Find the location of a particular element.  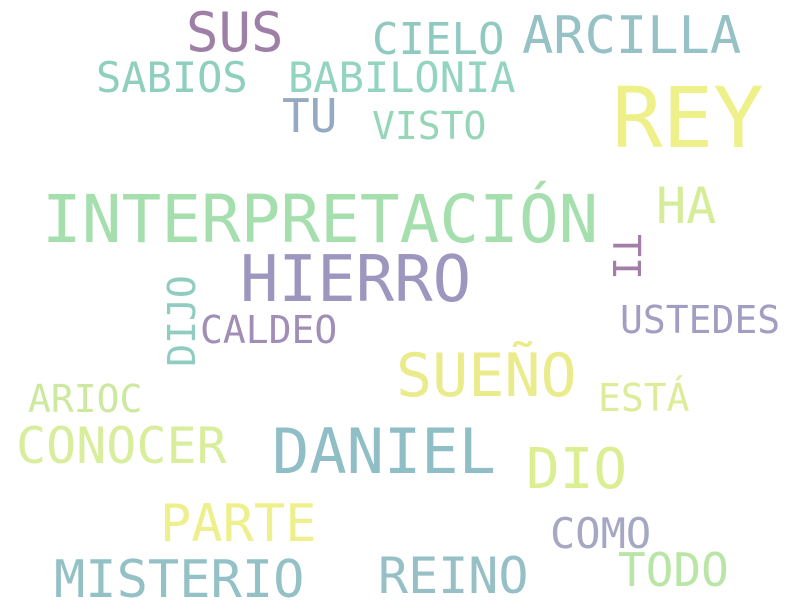

word-tu: TU is located at coordinates (310, 116).